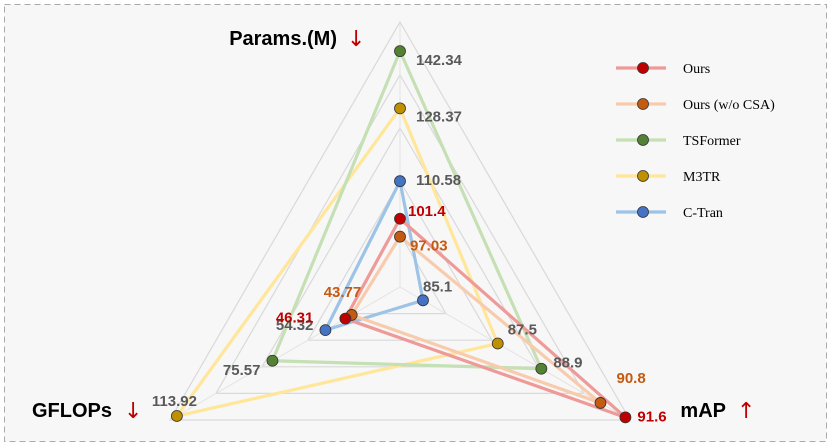 The width and height of the screenshot is (831, 446). I want to click on label-c-tran-map: 85.1, so click(437, 286).